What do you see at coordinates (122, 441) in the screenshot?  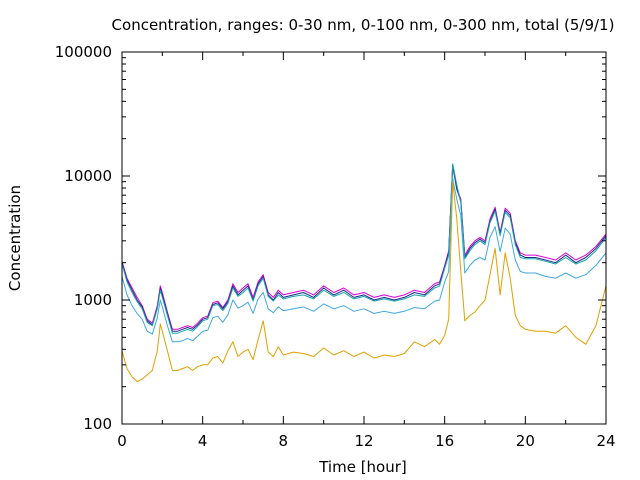 I see `x-tick-label: 0` at bounding box center [122, 441].